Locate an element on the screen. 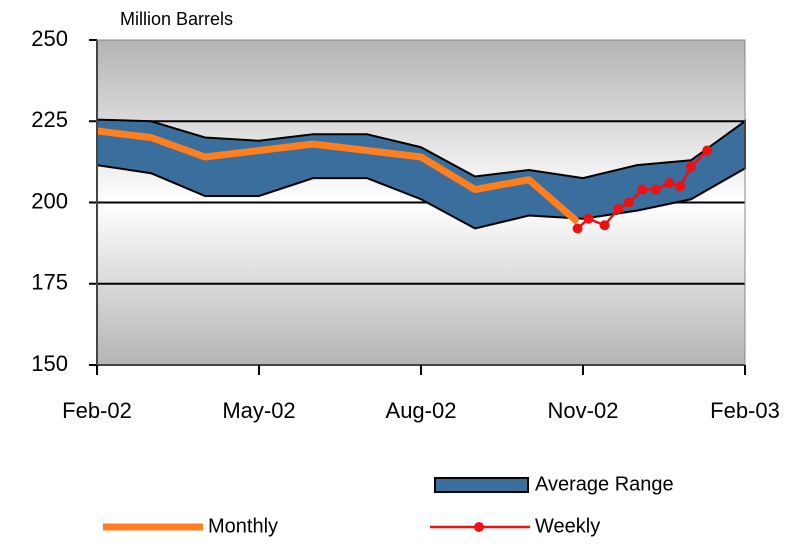  legend-marker is located at coordinates (479, 527).